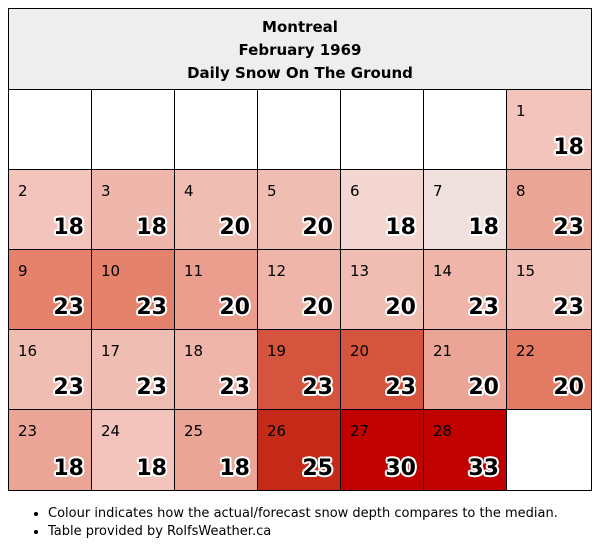  What do you see at coordinates (299, 370) in the screenshot?
I see `day-cell: 19 23` at bounding box center [299, 370].